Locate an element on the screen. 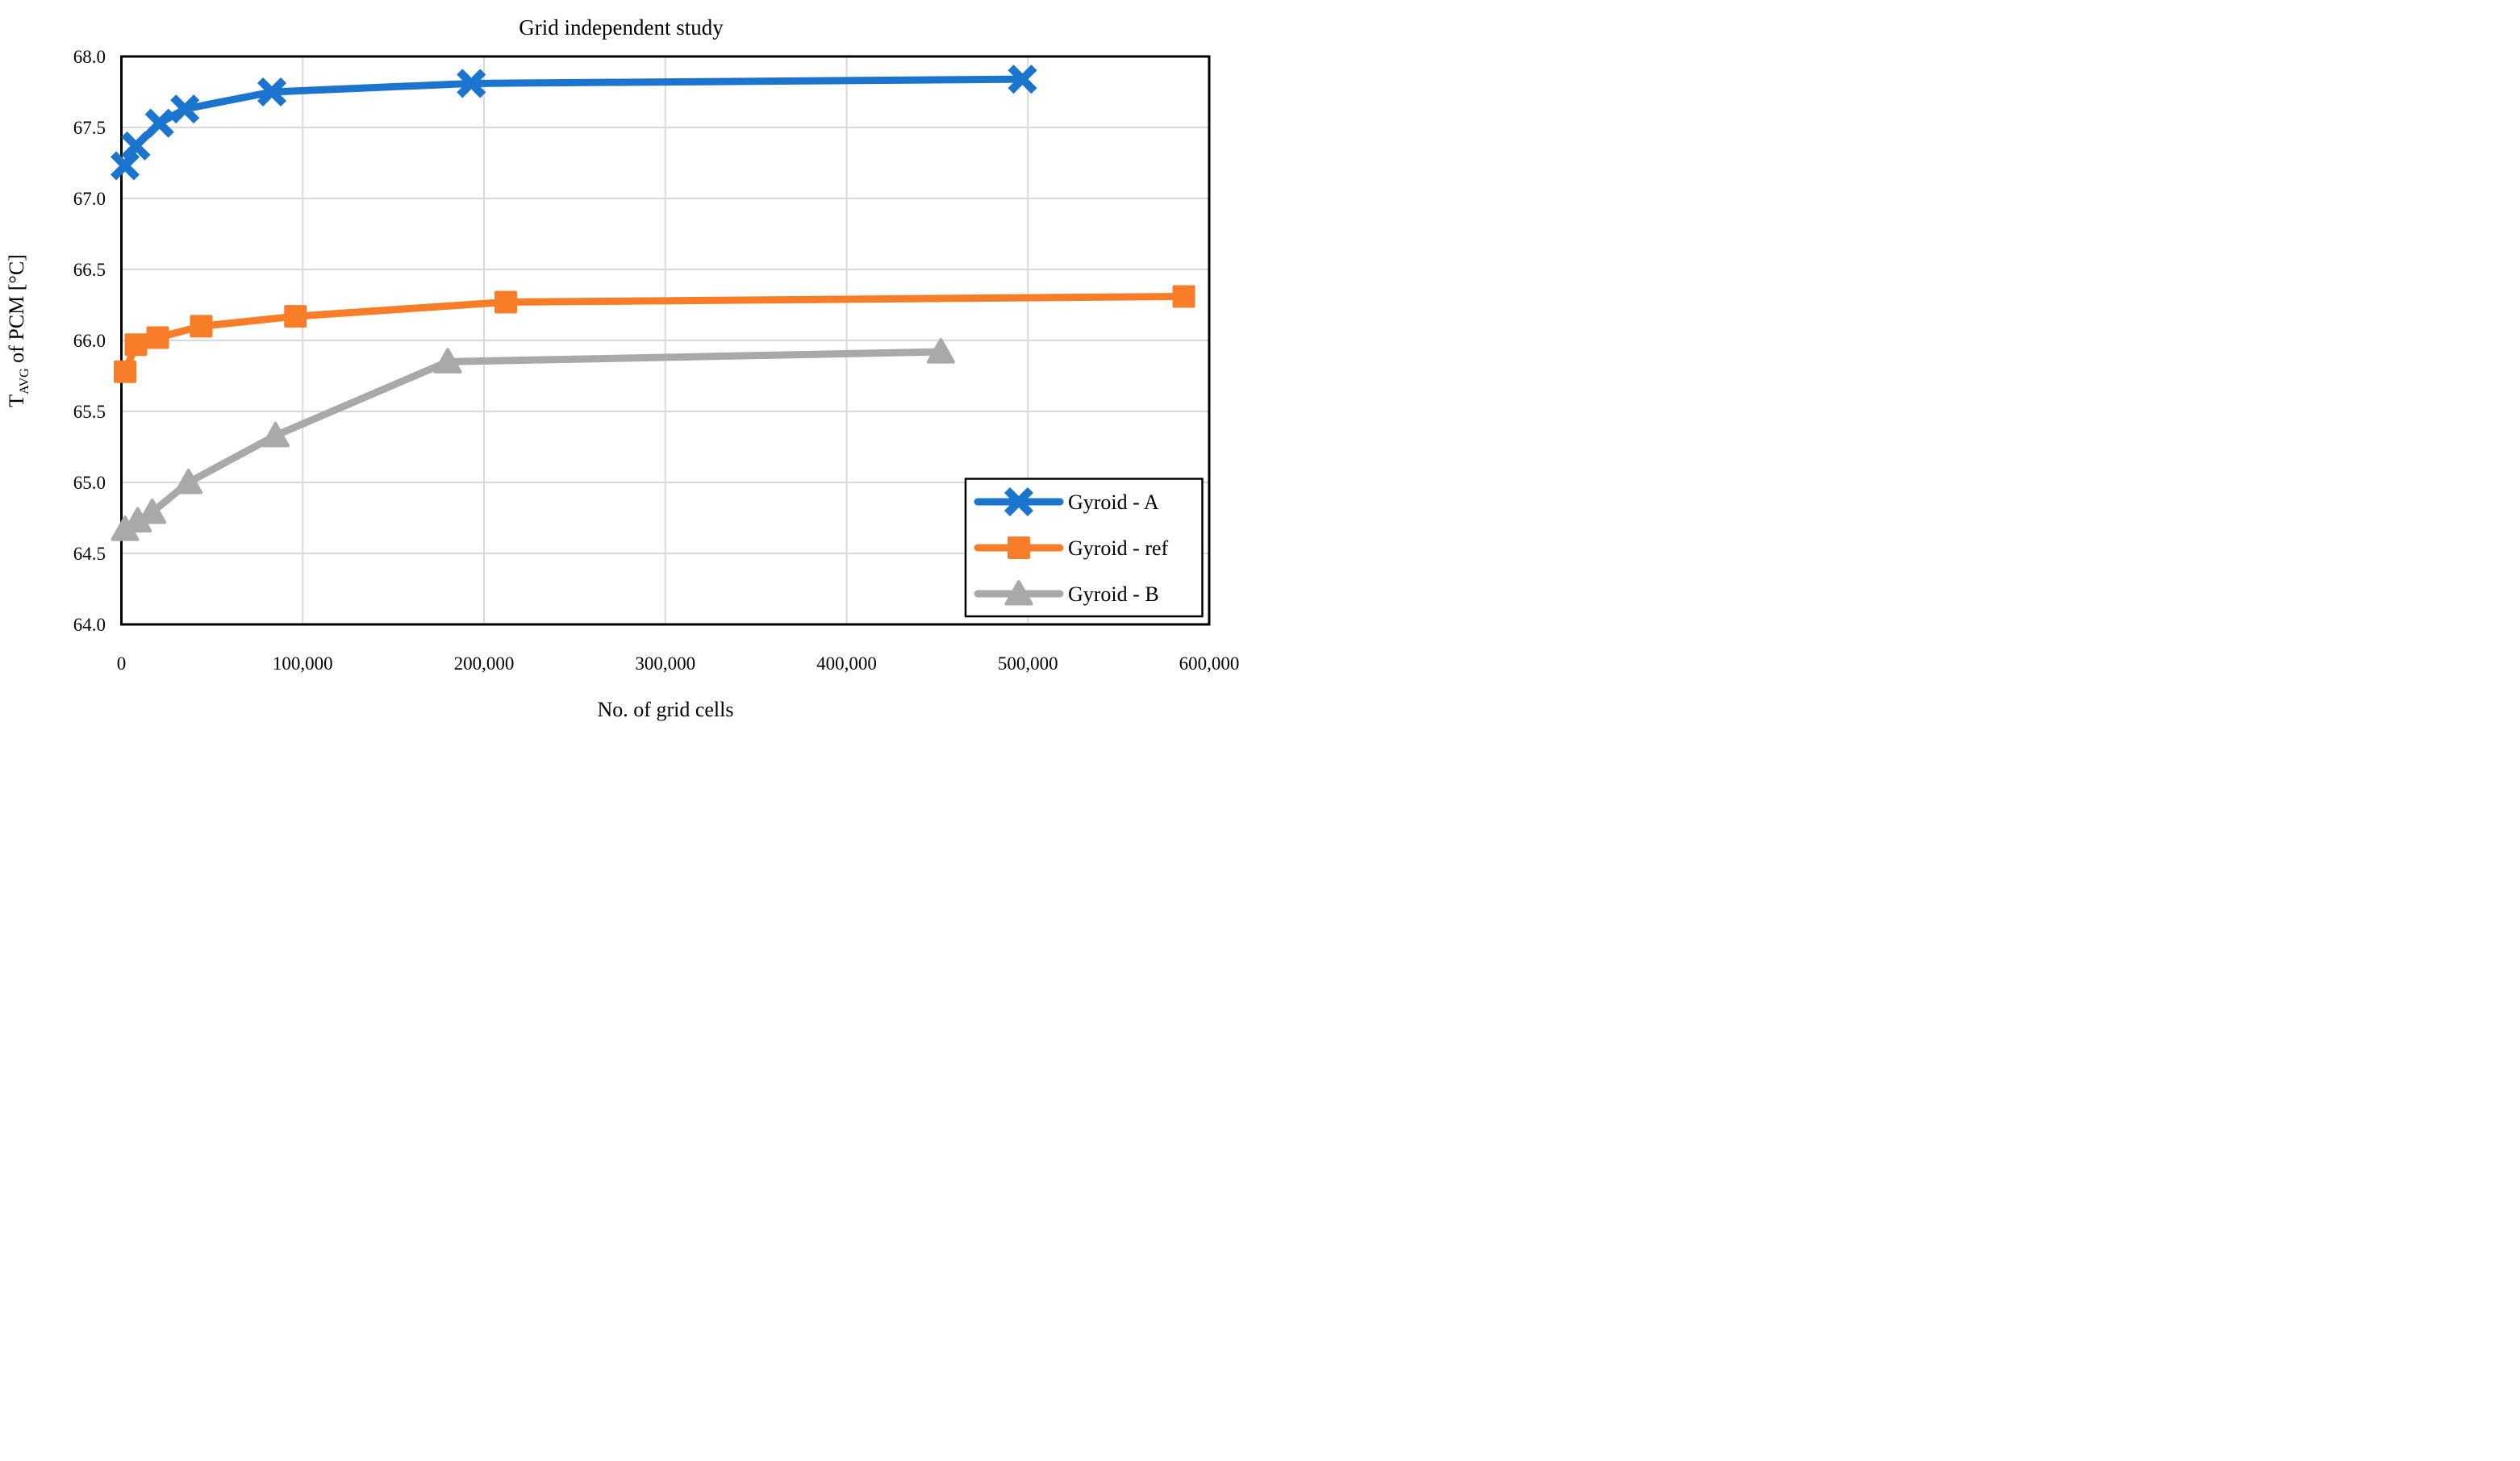  y-tick-label: 66.5 is located at coordinates (90, 270).